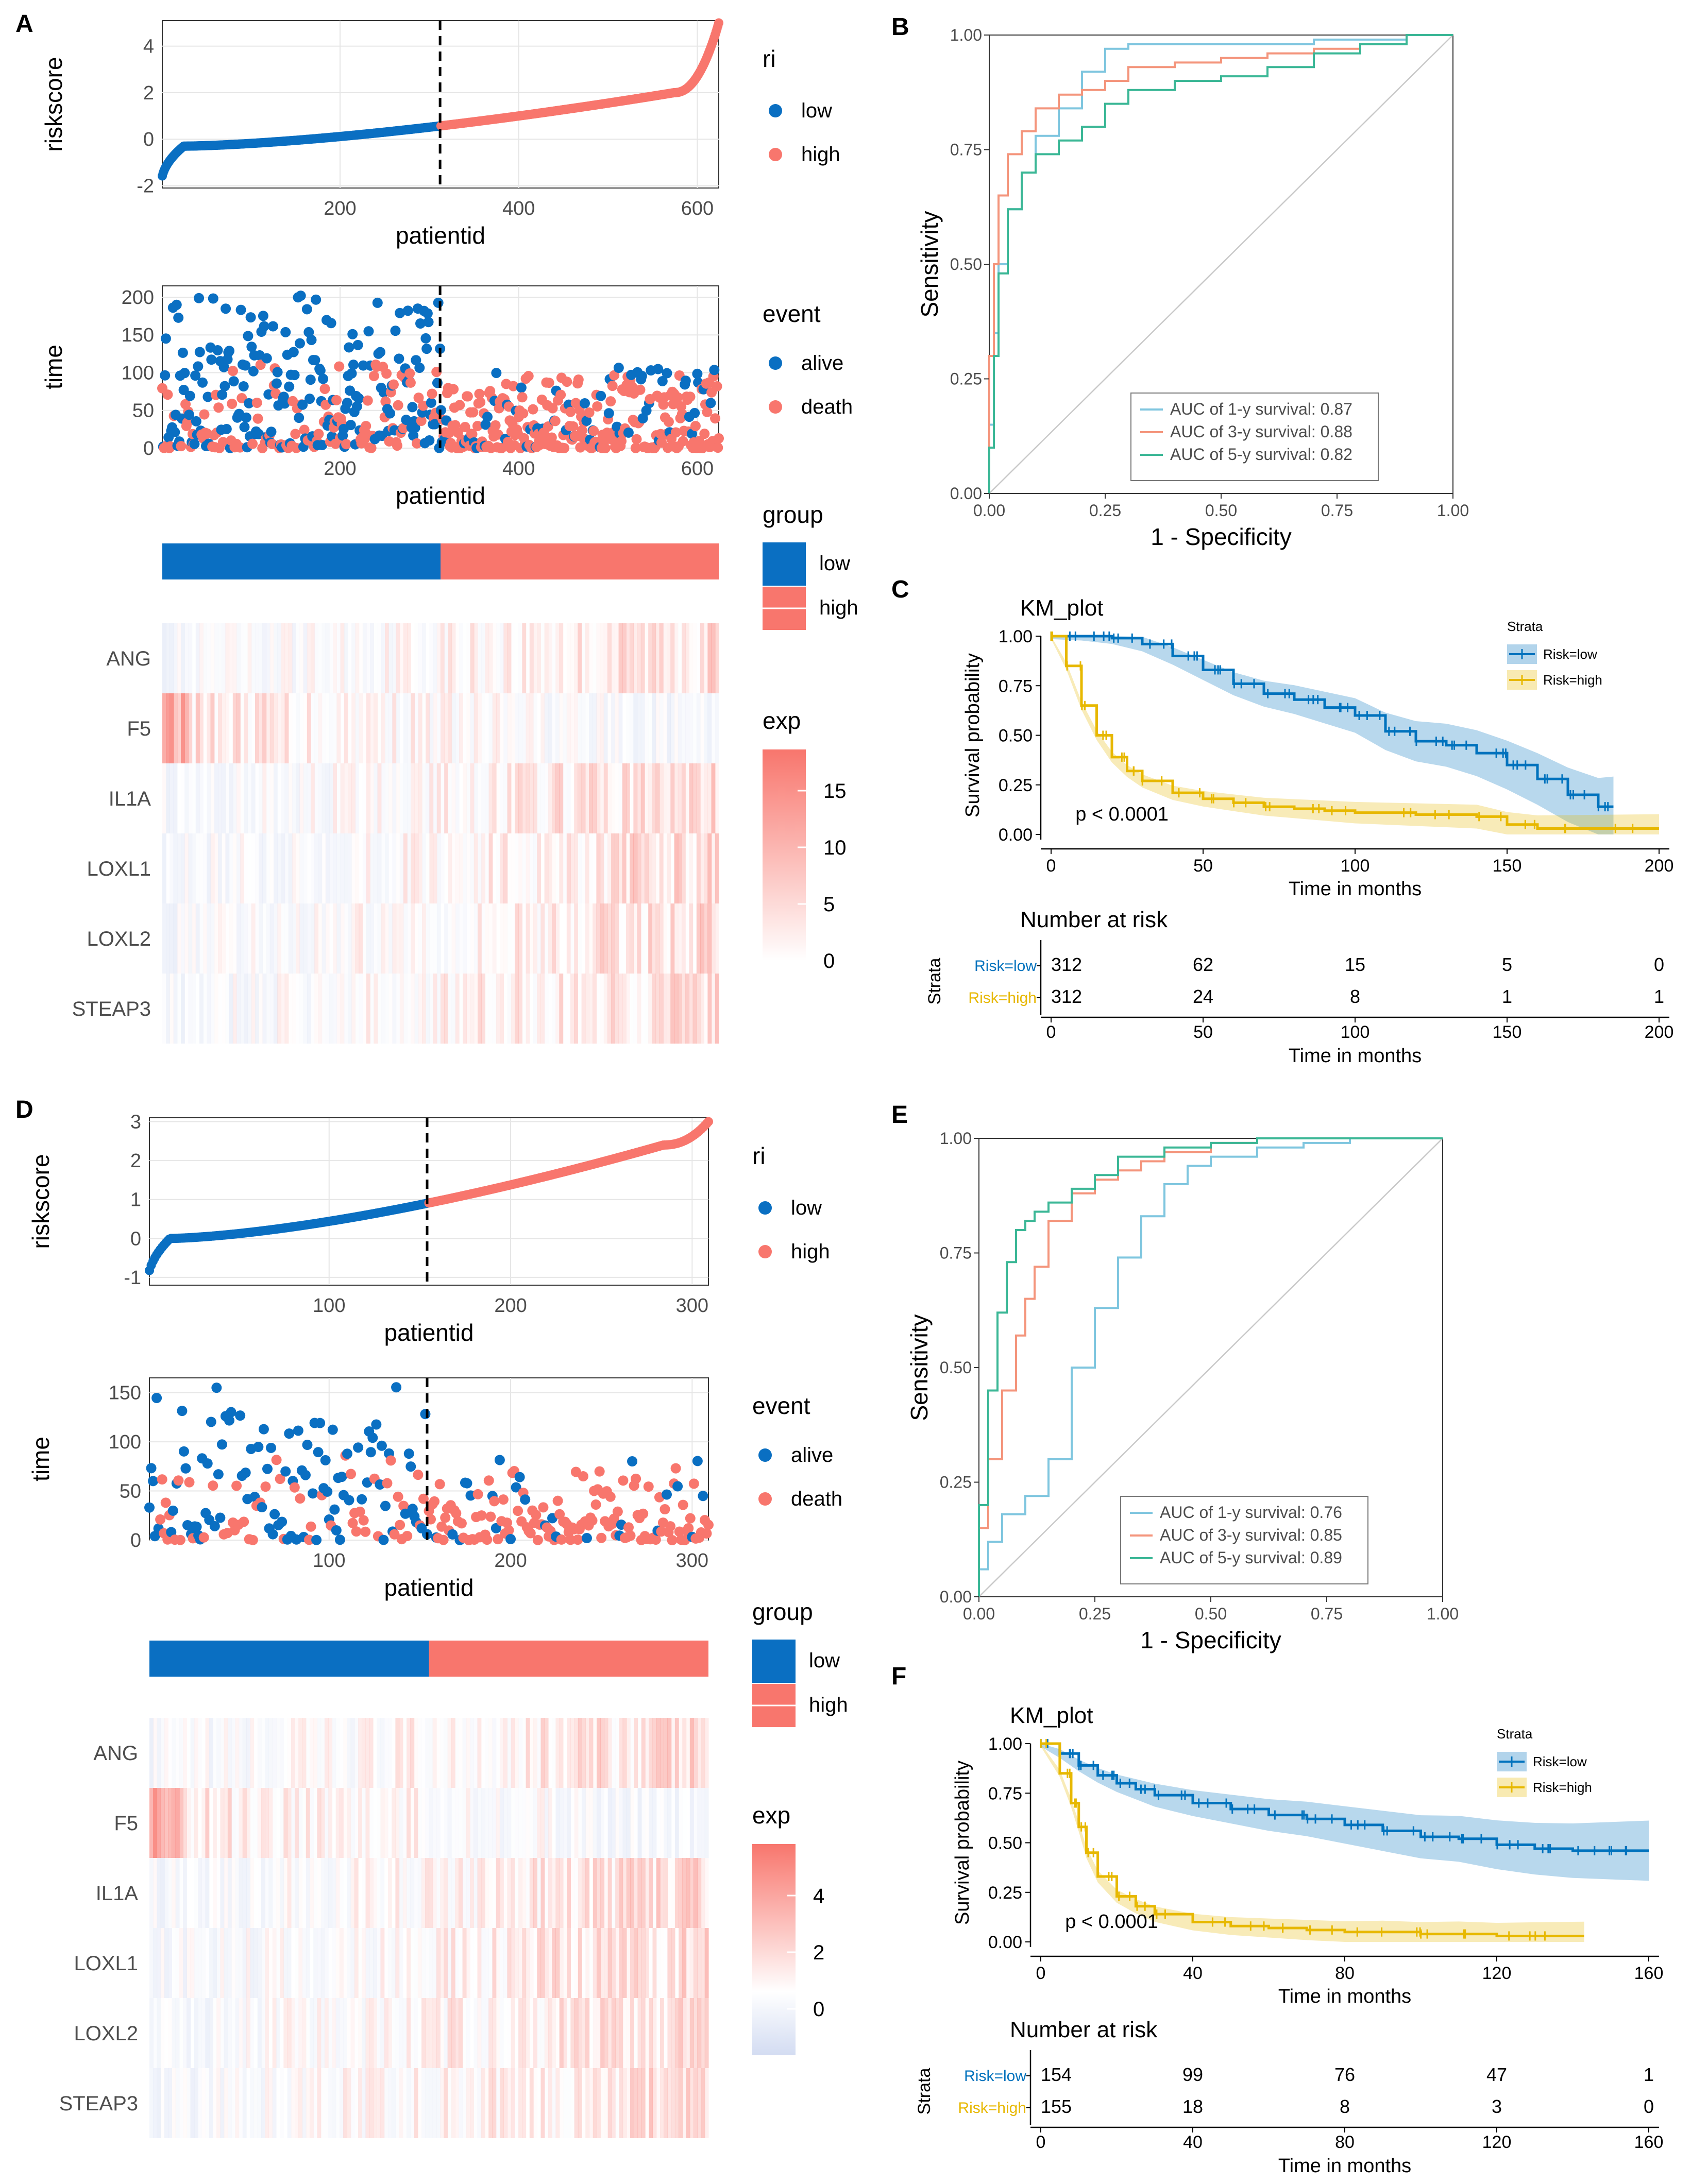 Image resolution: width=1691 pixels, height=2184 pixels. Describe the element at coordinates (966, 150) in the screenshot. I see `y-tick-label: 0.75` at that location.